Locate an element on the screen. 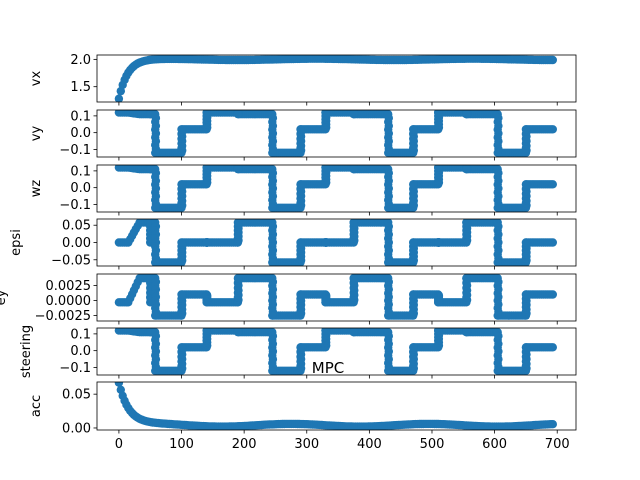  x-tick-label: 600 is located at coordinates (494, 444).